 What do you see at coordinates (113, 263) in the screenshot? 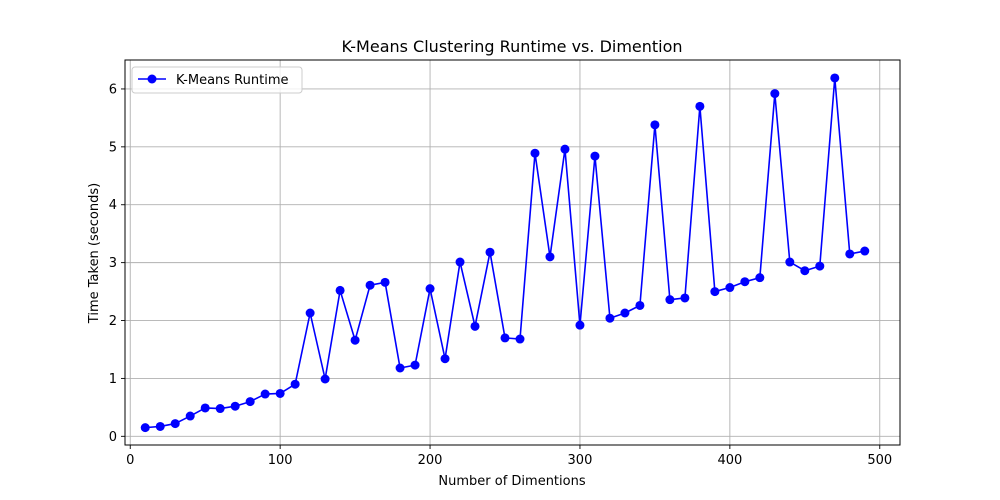
I see `y-tick-label: 3` at bounding box center [113, 263].